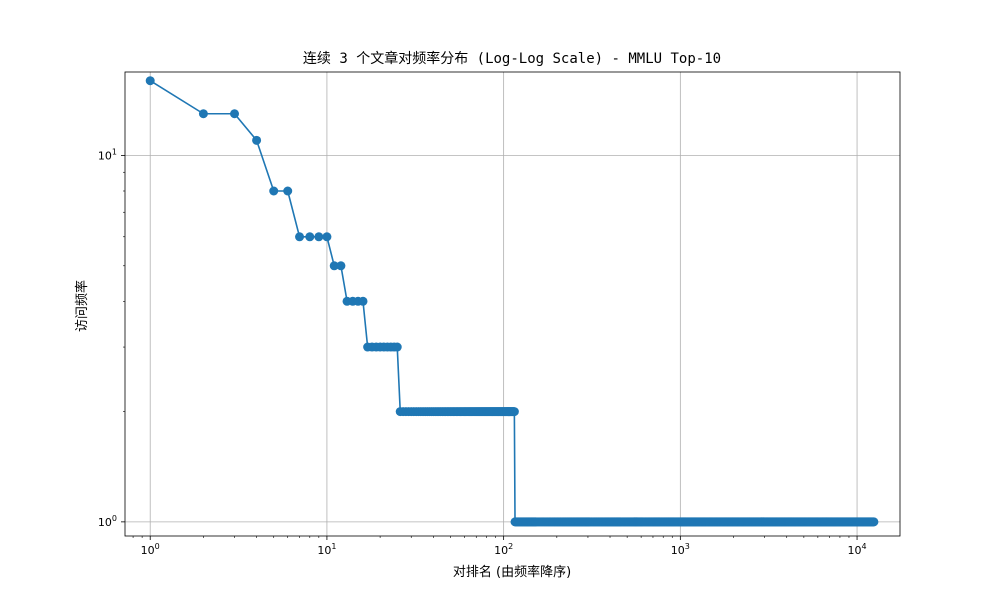 The width and height of the screenshot is (1000, 600). What do you see at coordinates (107, 154) in the screenshot?
I see `y-tick-label: 10¹` at bounding box center [107, 154].